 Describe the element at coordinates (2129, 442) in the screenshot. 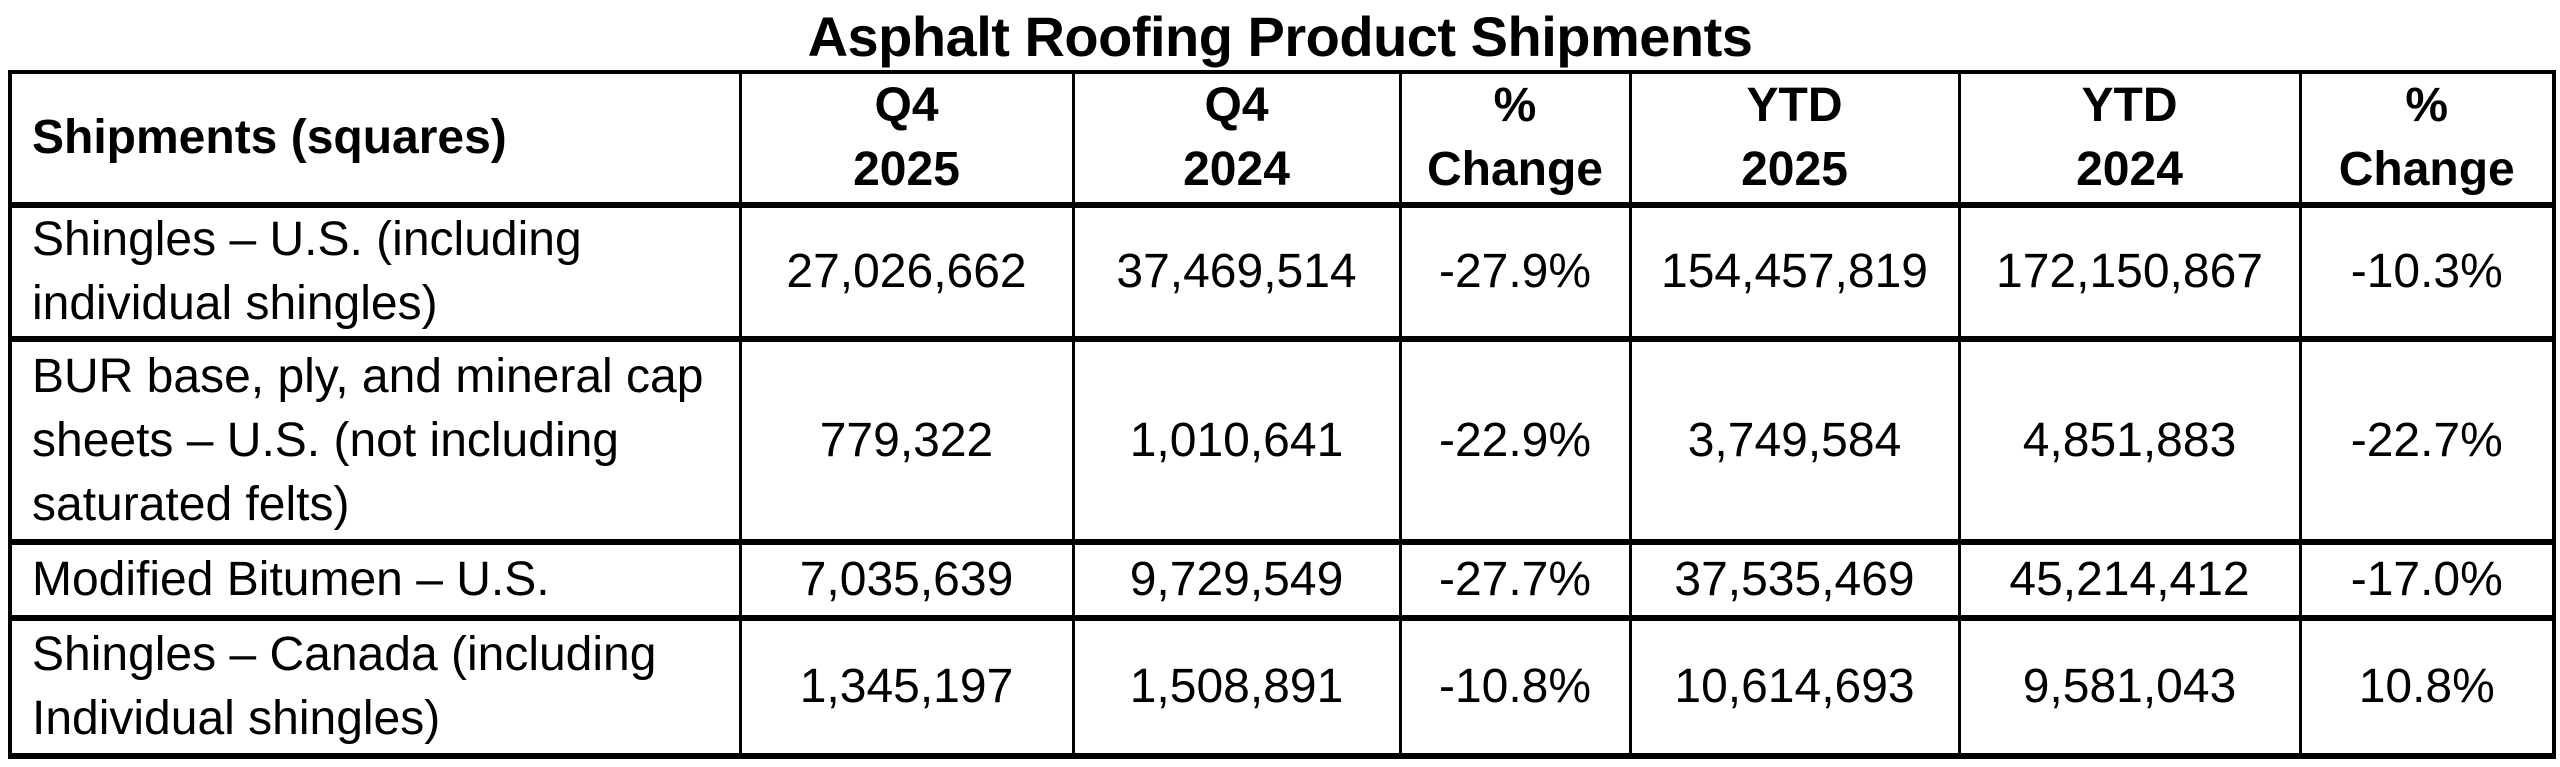

I see `data-cell: 4,851,883` at that location.